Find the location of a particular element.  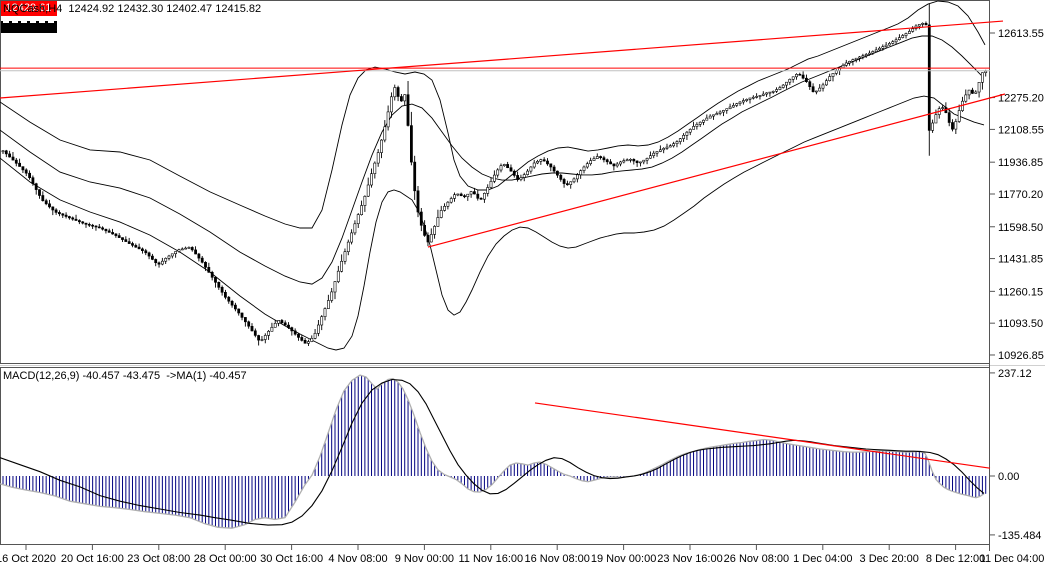

price-axis-label: 11431.85 is located at coordinates (1020, 260).